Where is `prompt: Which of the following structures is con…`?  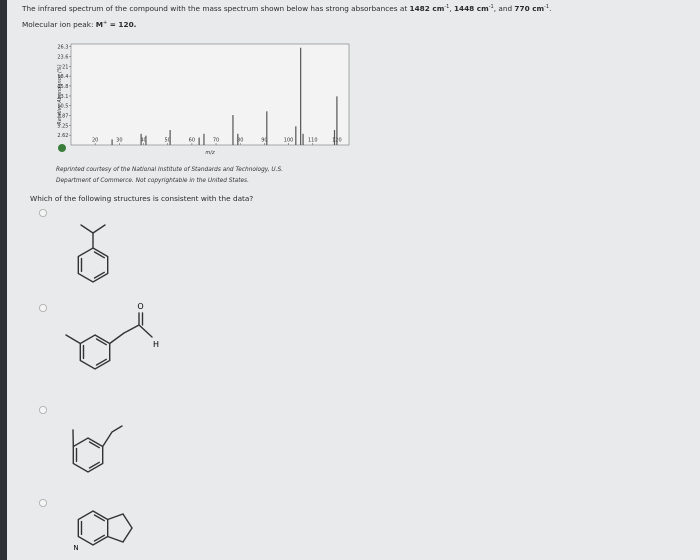 prompt: Which of the following structures is con… is located at coordinates (142, 198).